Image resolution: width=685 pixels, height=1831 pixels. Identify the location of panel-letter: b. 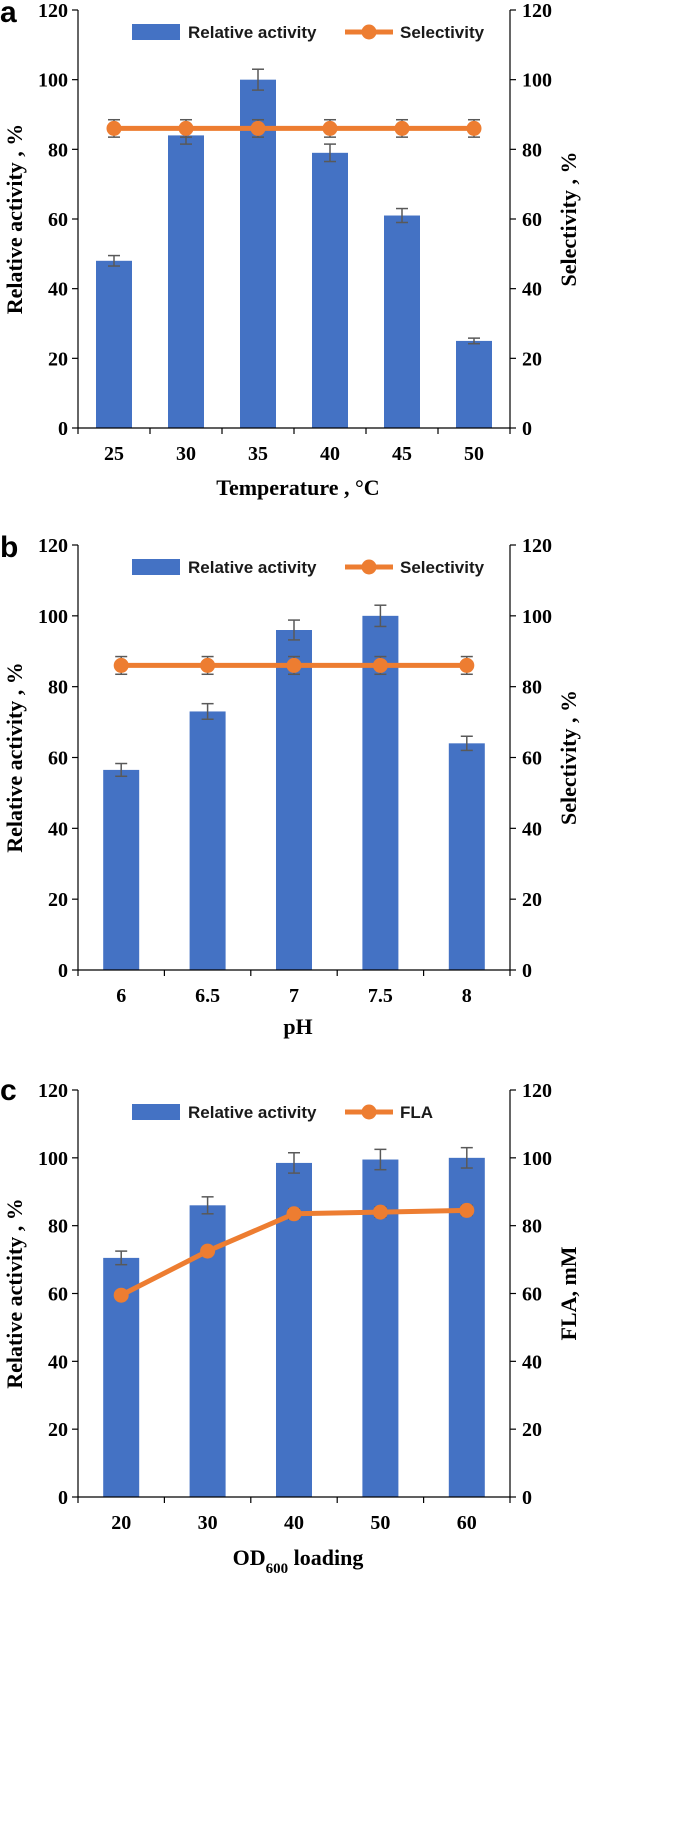
(9, 547).